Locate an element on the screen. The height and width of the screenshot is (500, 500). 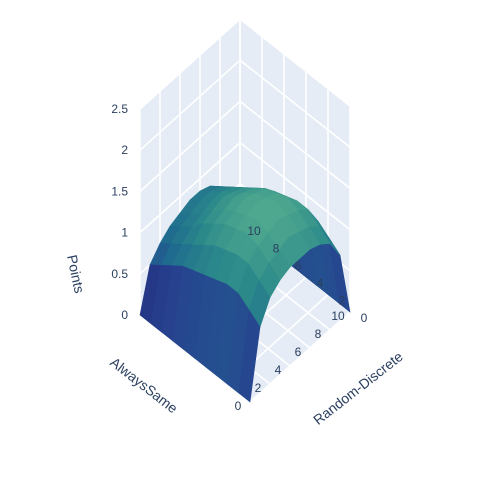
y-tick-label: 6 is located at coordinates (298, 266).